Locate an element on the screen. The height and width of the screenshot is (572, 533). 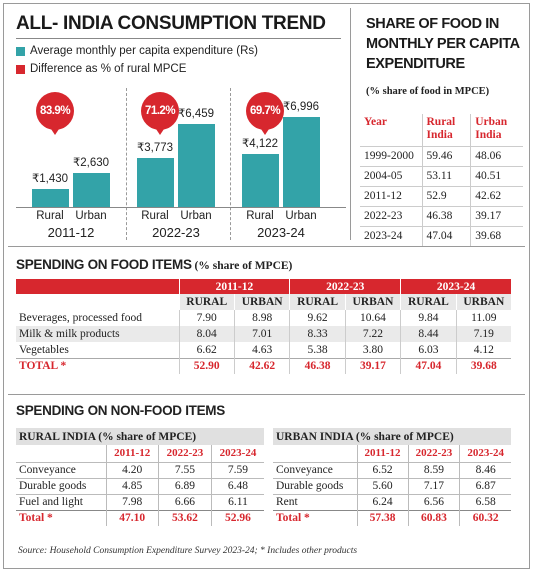
food-year-header: 2011-12 is located at coordinates (234, 286).